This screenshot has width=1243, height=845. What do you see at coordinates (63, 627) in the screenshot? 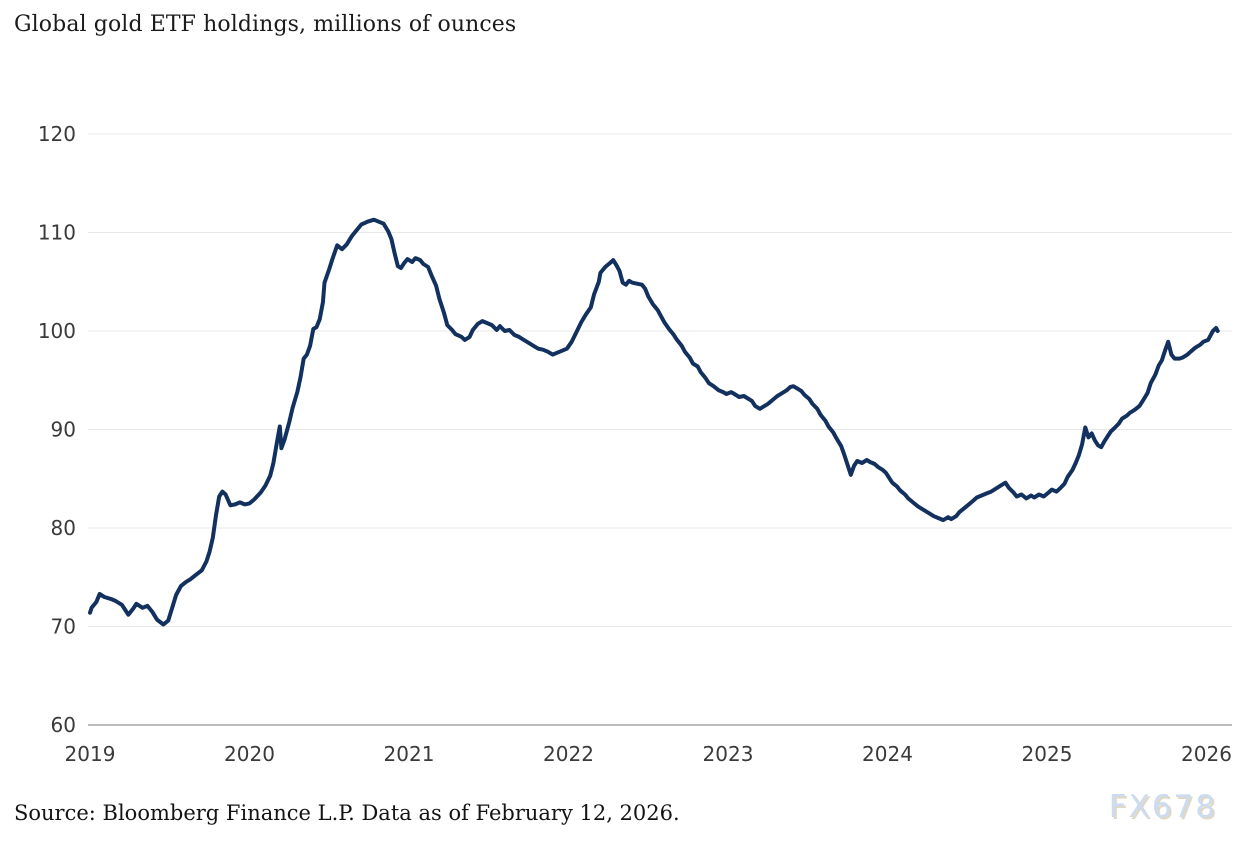
I see `y-tick-label: 70` at bounding box center [63, 627].